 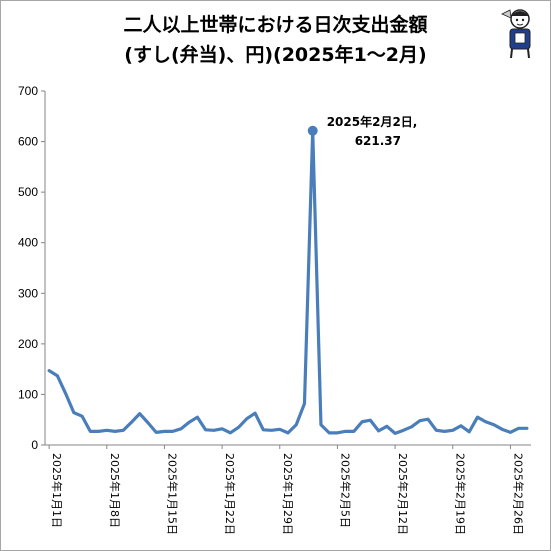 I want to click on y-tick-label: 500, so click(x=28, y=192).